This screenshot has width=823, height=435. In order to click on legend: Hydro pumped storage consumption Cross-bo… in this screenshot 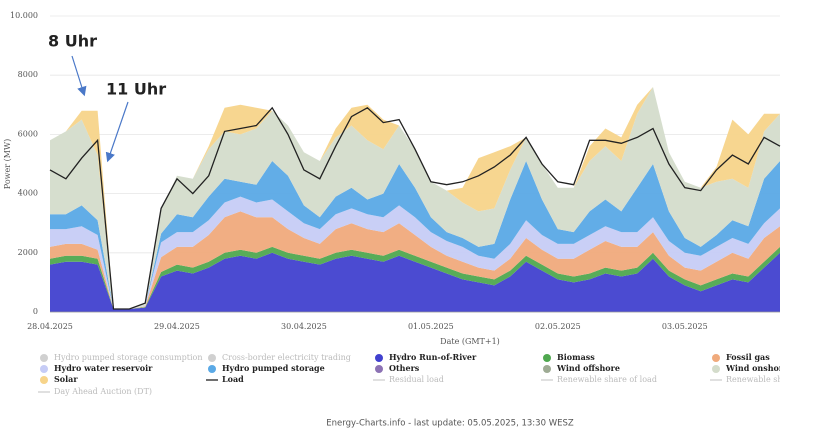, I will do `click(413, 374)`.